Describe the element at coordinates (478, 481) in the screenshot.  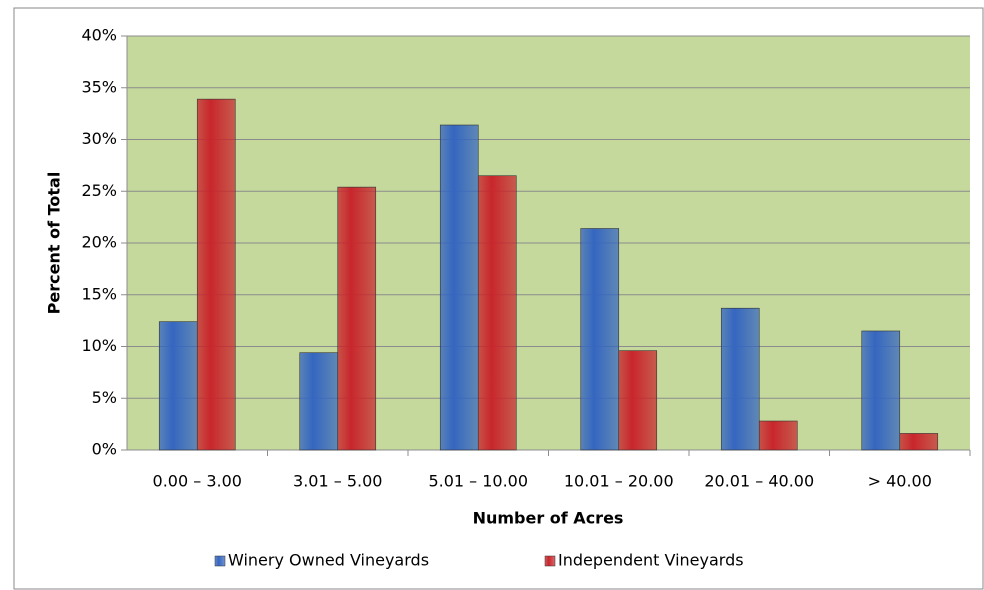
I see `x-tick-label: 5.01 – 10.00` at that location.